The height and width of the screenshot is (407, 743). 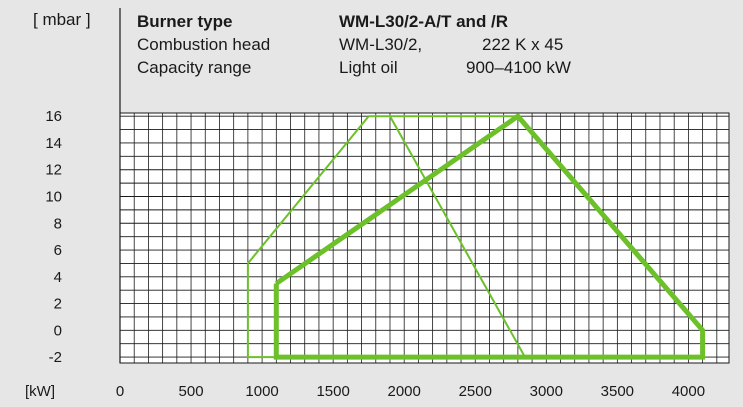 I want to click on y-tick-label: 12, so click(x=53, y=170).